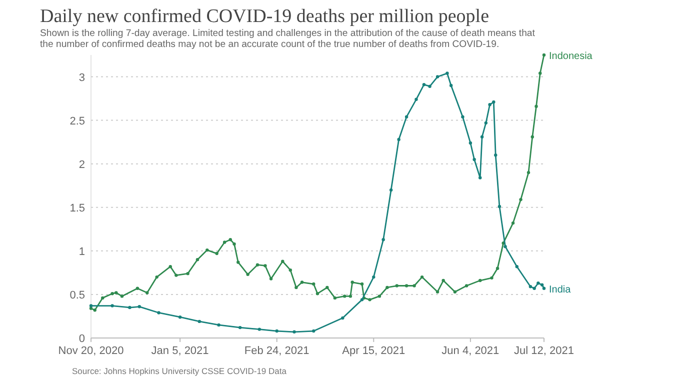 This screenshot has width=680, height=383. What do you see at coordinates (544, 351) in the screenshot?
I see `x-tick-label: Jul 12, 2021` at bounding box center [544, 351].